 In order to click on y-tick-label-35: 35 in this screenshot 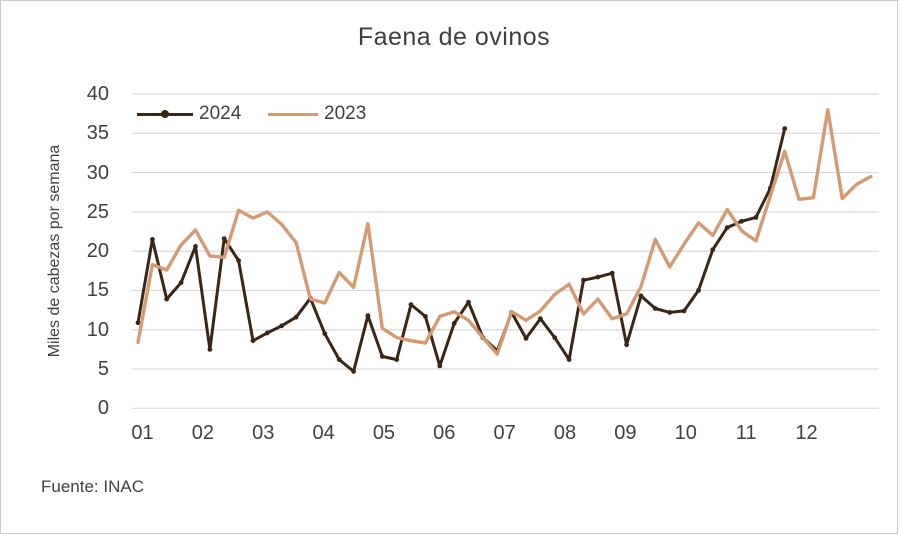, I will do `click(97, 133)`.